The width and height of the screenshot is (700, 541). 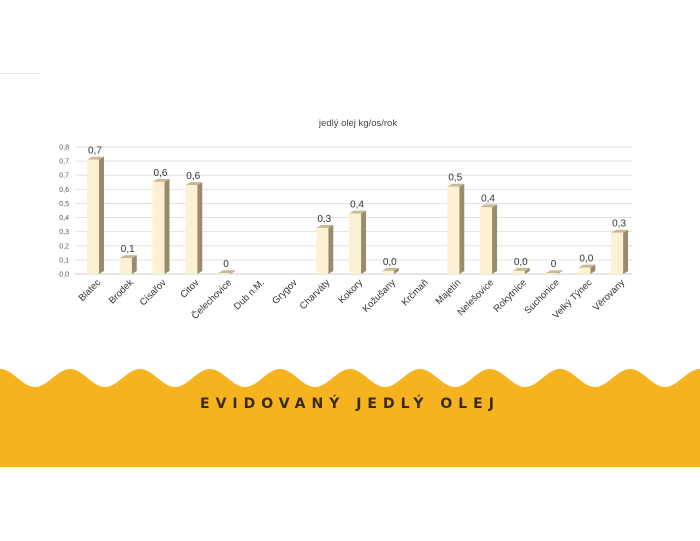 What do you see at coordinates (455, 178) in the screenshot?
I see `data-label: 0,5` at bounding box center [455, 178].